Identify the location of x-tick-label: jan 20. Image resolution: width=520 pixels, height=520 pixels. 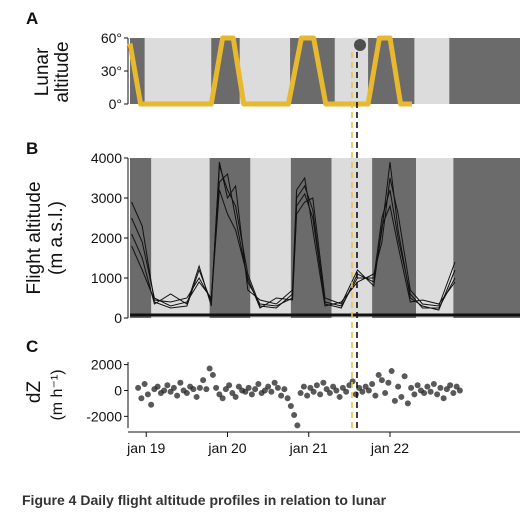
(226, 448).